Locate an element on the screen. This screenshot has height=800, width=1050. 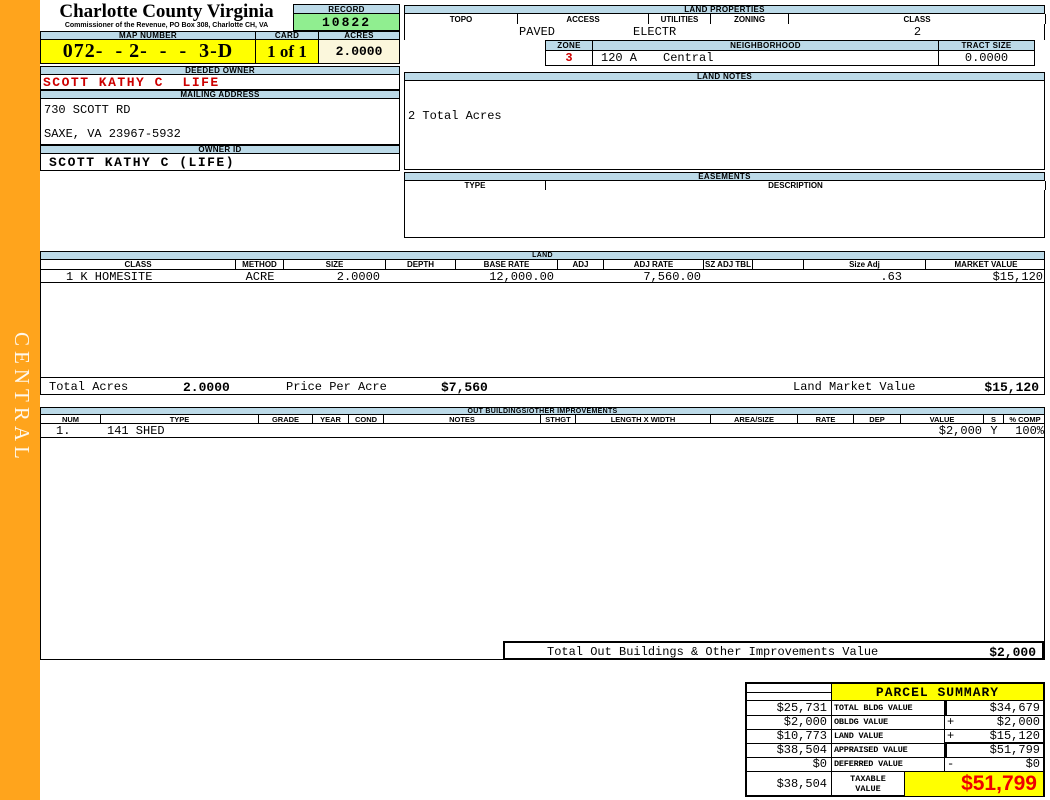
ob-type-header: TYPE is located at coordinates (180, 419).